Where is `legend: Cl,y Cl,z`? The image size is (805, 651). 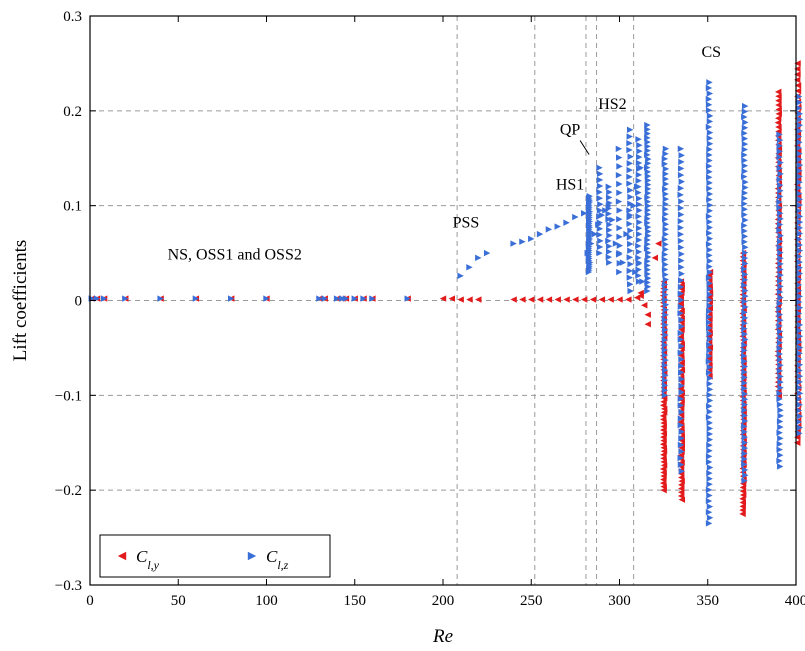
legend: Cl,y Cl,z is located at coordinates (215, 556).